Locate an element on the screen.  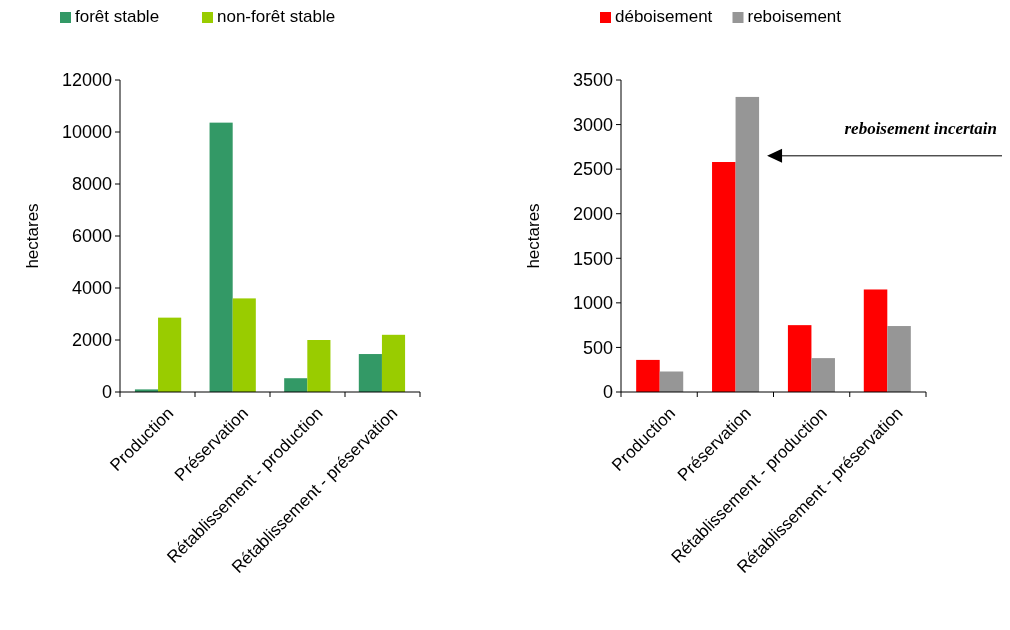
y-tick-label: 12000 is located at coordinates (86, 80).